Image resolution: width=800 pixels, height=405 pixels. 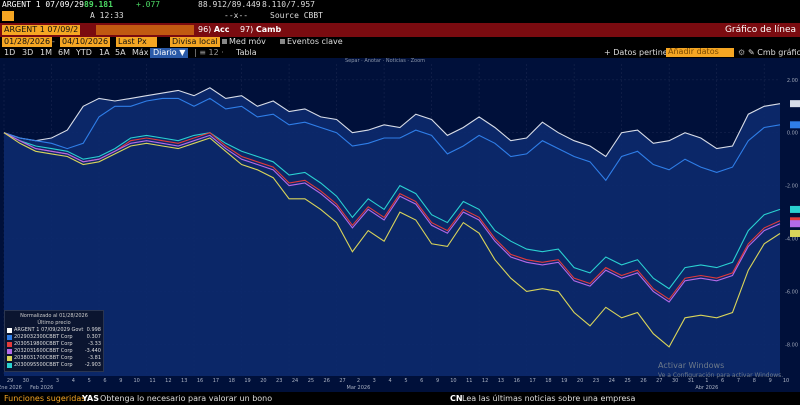 I want to click on last-price: 89.181, so click(x=98, y=4).